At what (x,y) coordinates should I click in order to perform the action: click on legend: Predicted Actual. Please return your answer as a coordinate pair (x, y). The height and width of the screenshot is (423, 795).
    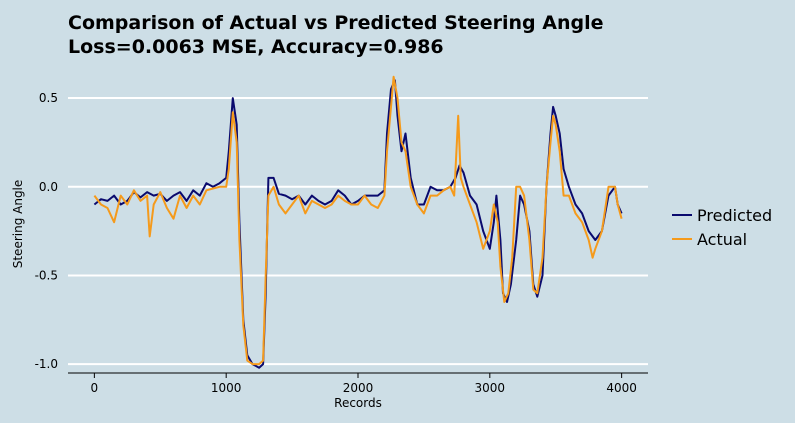
    Looking at the image, I should click on (722, 227).